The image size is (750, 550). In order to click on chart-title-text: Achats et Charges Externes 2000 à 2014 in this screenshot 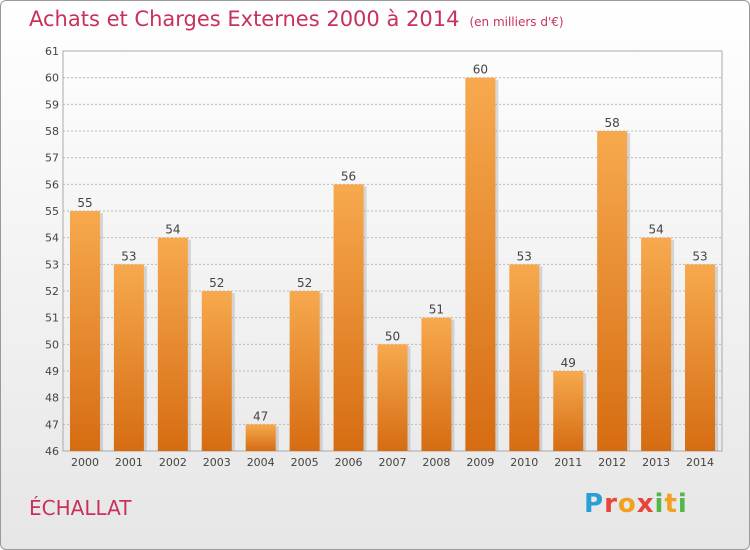, I will do `click(244, 19)`.